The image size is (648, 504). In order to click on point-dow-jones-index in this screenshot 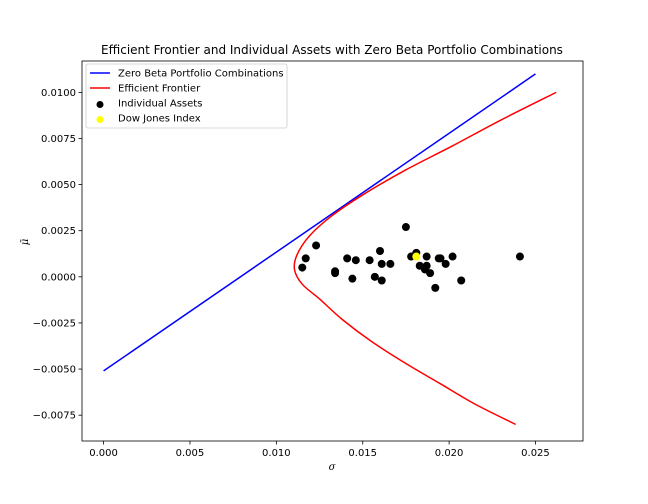, I will do `click(416, 256)`.